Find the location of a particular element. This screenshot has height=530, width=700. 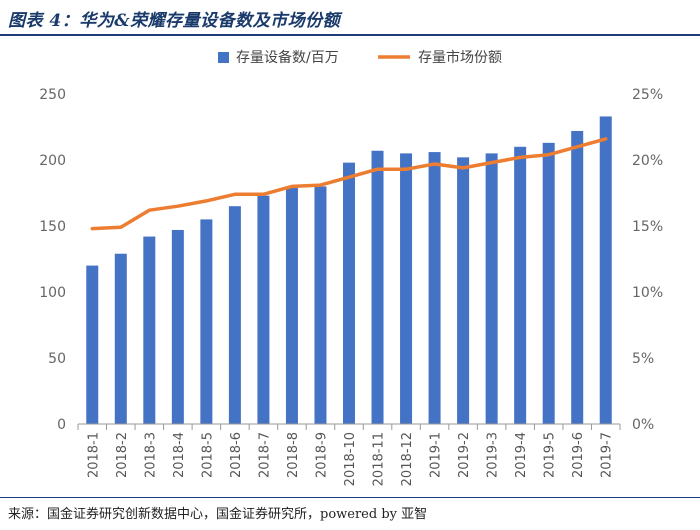

y-axis-right: 0% 5% 10% 15% 20% 25% is located at coordinates (647, 260).